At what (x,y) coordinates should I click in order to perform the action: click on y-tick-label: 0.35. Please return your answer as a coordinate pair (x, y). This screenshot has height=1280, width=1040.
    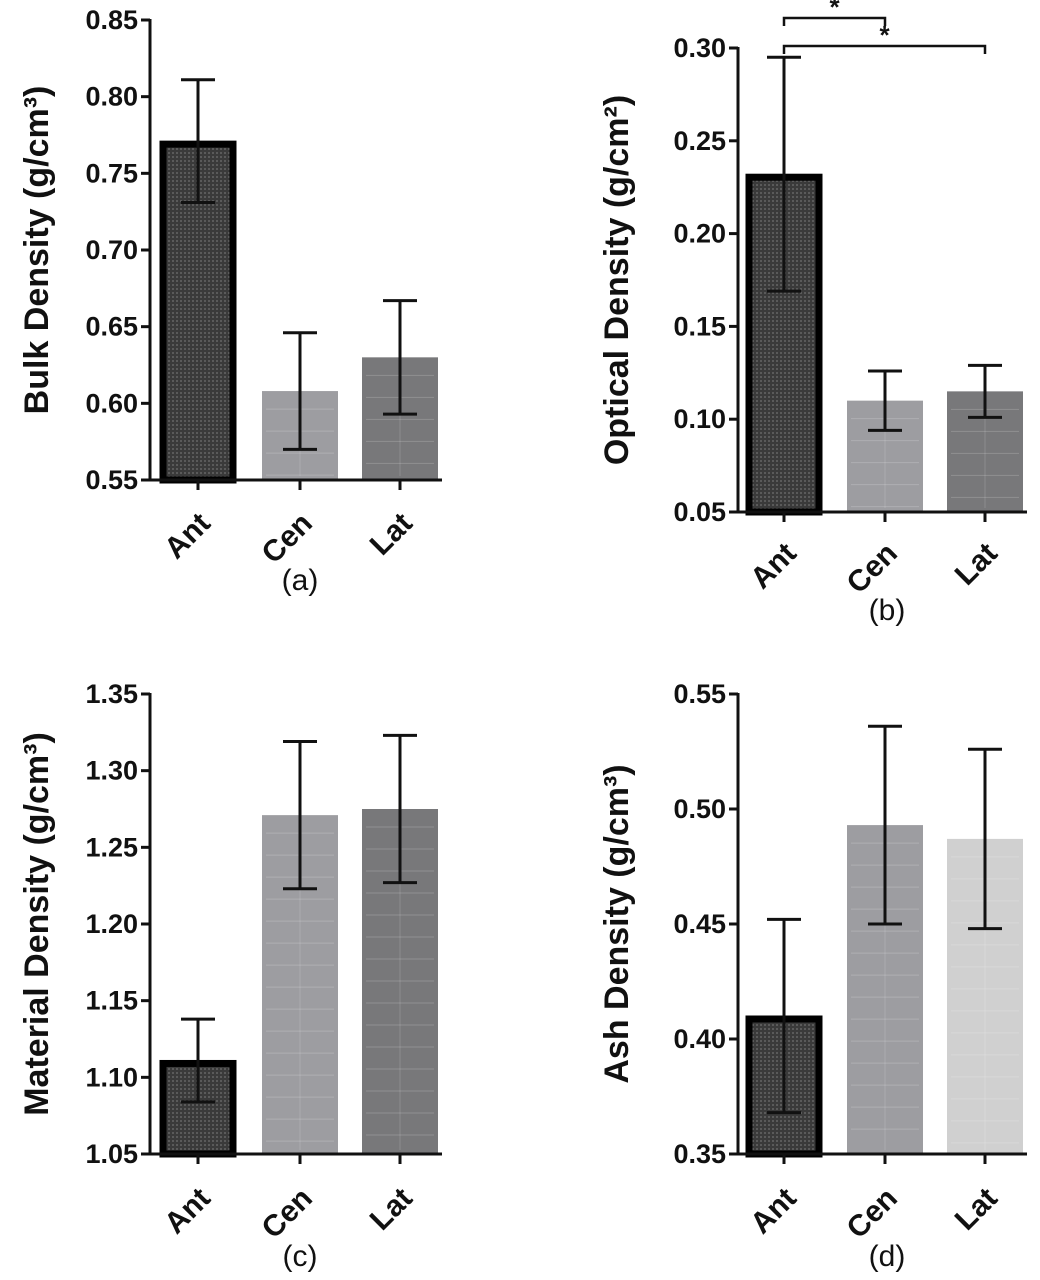
    Looking at the image, I should click on (699, 1154).